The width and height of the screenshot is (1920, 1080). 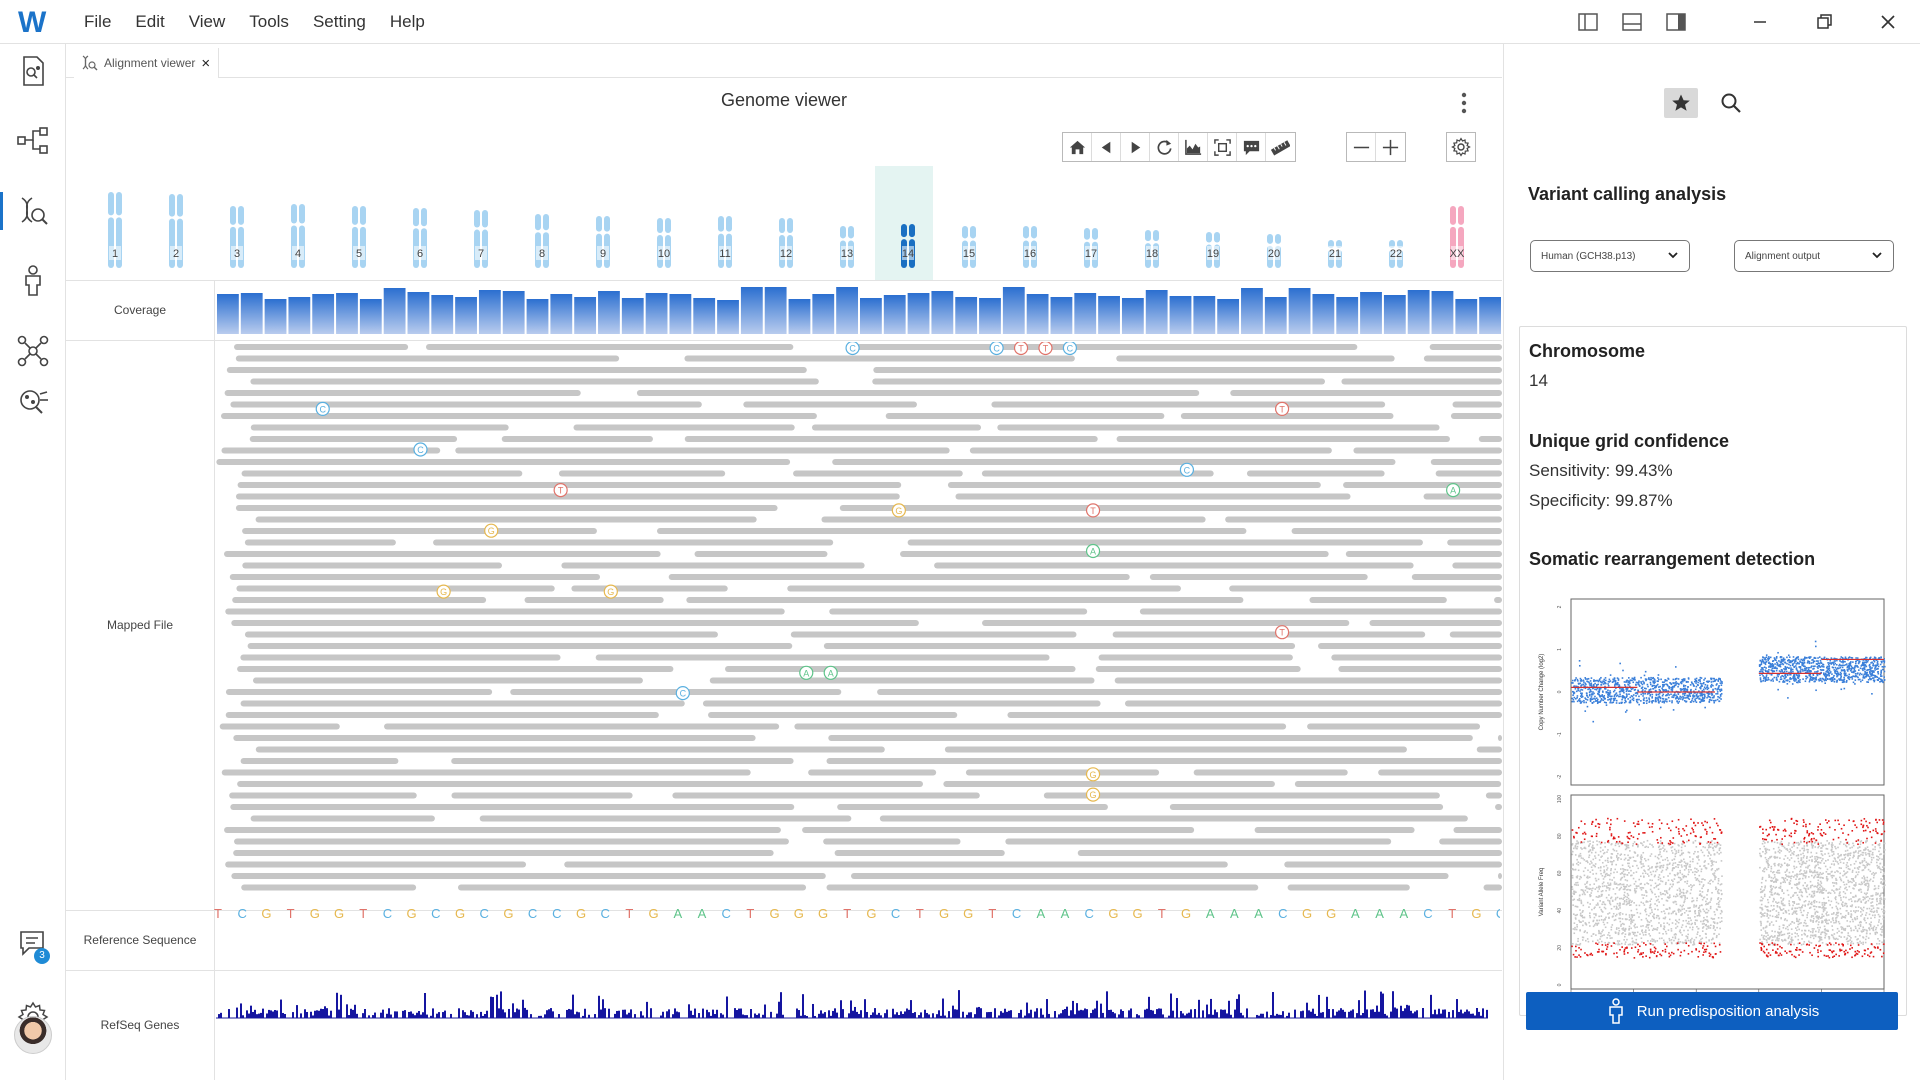 What do you see at coordinates (147, 63) in the screenshot?
I see `tab-alignment-viewer: Alignment viewer ×` at bounding box center [147, 63].